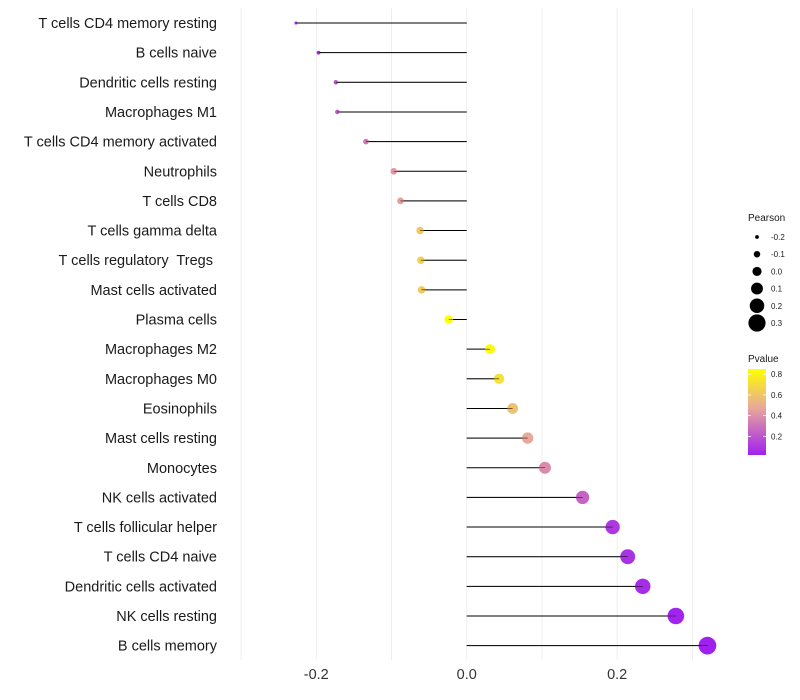  What do you see at coordinates (182, 469) in the screenshot?
I see `category-label: Monocytes` at bounding box center [182, 469].